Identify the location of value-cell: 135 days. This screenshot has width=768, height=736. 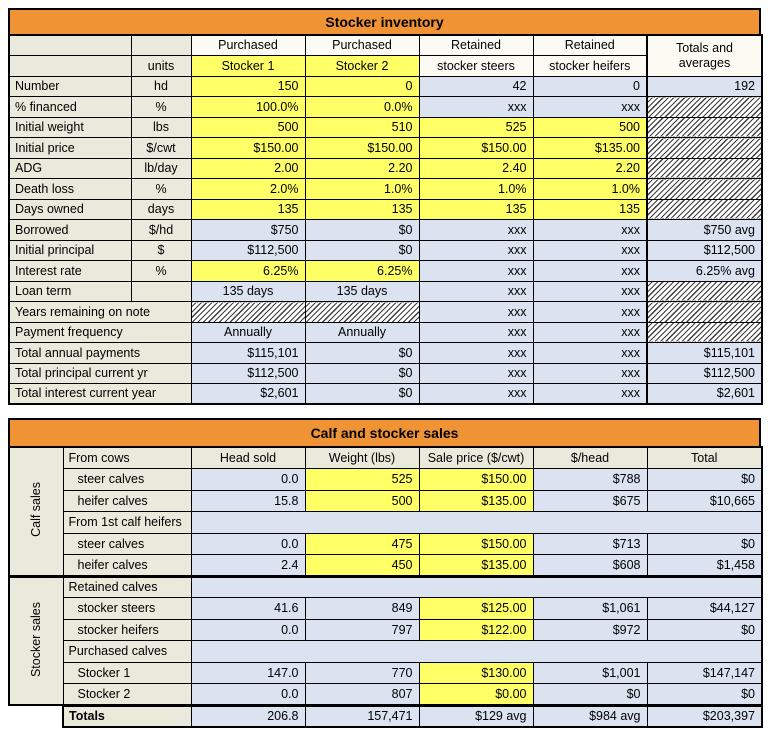
(248, 291).